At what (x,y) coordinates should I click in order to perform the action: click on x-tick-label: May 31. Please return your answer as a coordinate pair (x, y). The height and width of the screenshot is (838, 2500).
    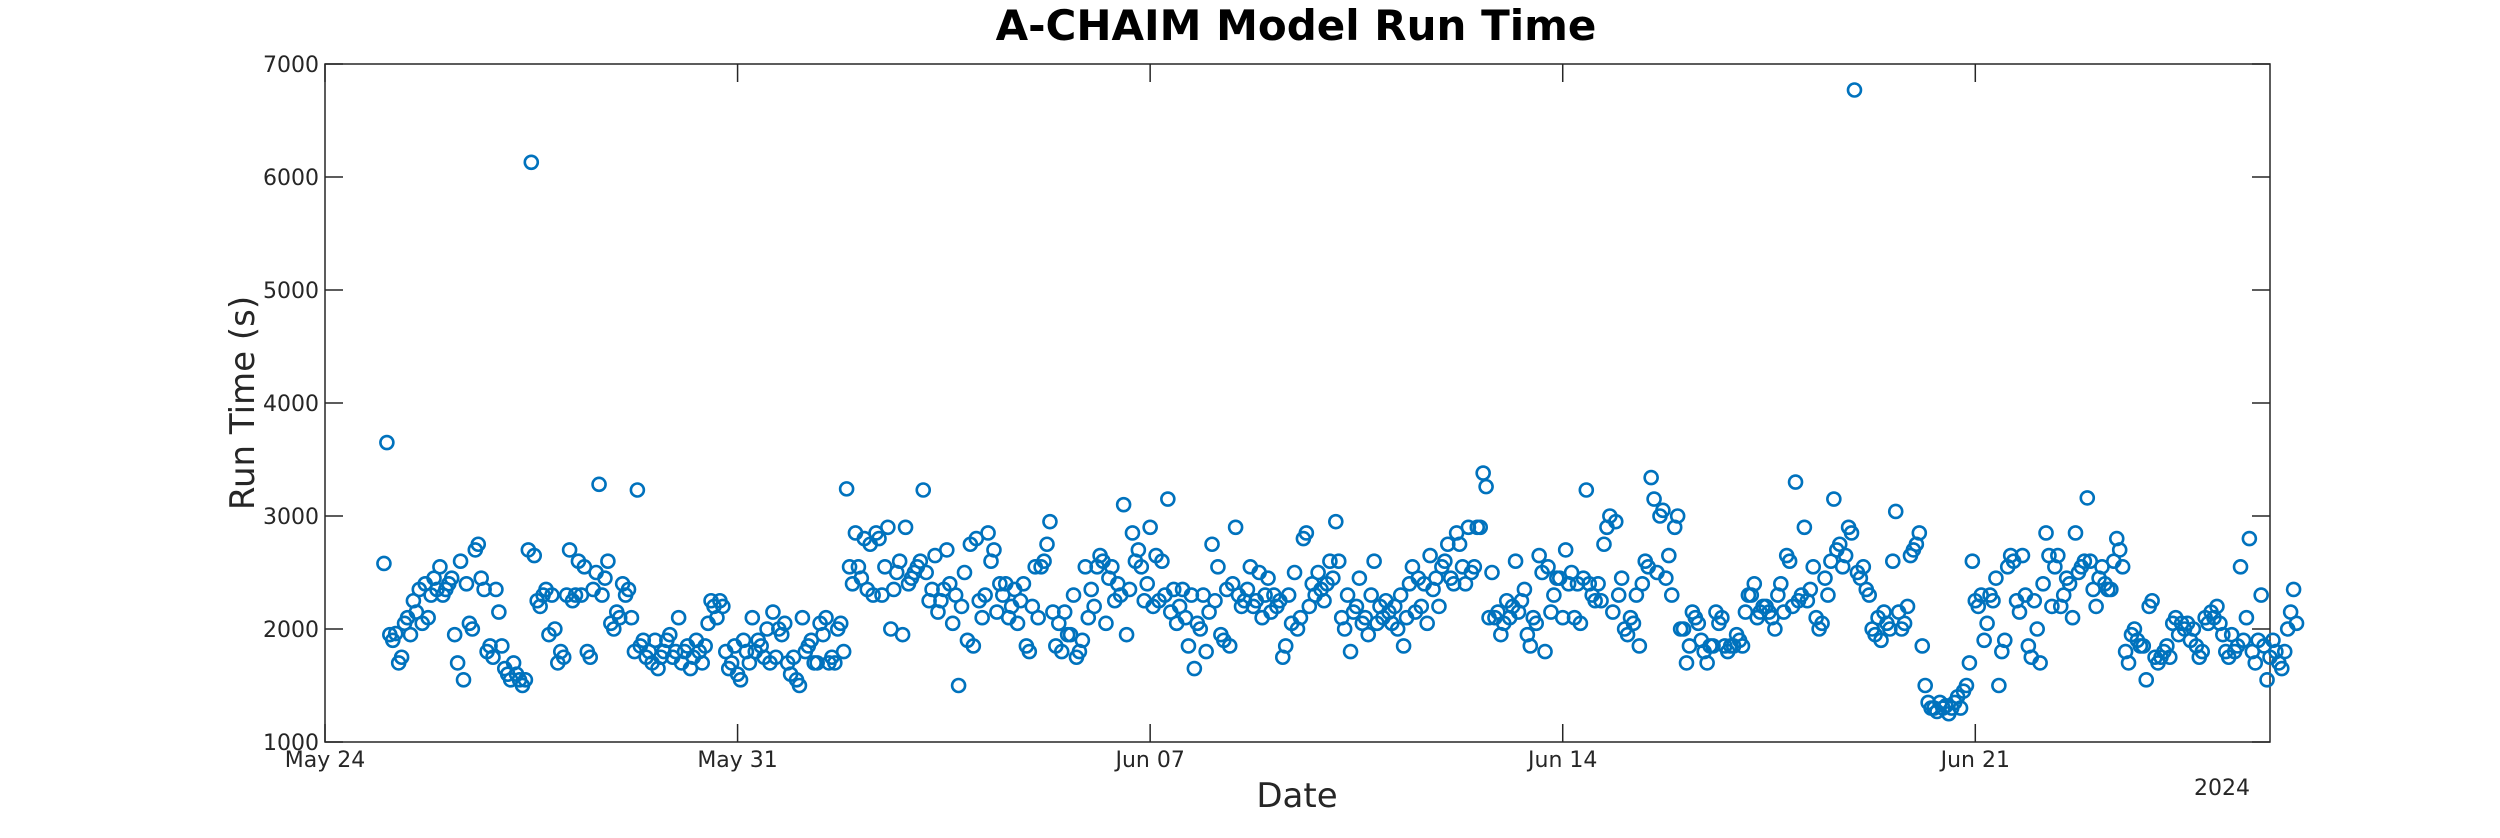
    Looking at the image, I should click on (737, 760).